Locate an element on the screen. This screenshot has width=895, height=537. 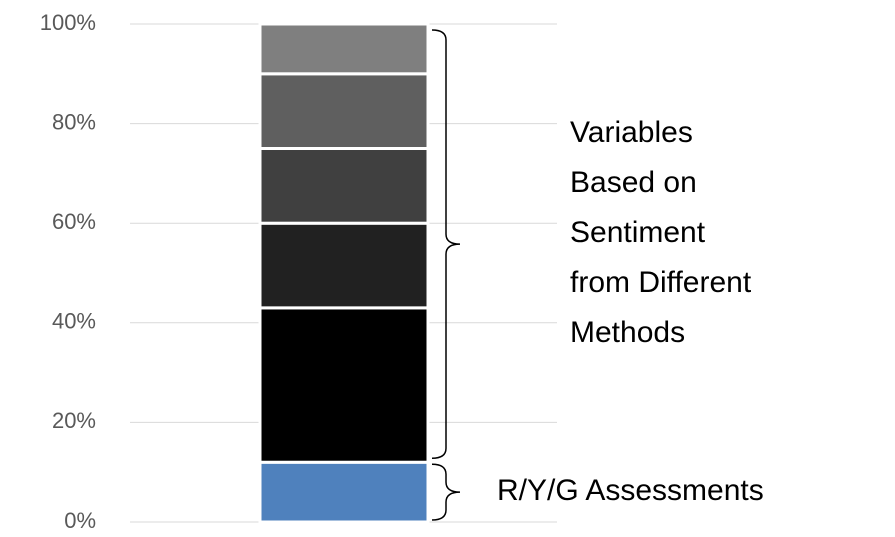
annotation: Sentiment is located at coordinates (638, 232).